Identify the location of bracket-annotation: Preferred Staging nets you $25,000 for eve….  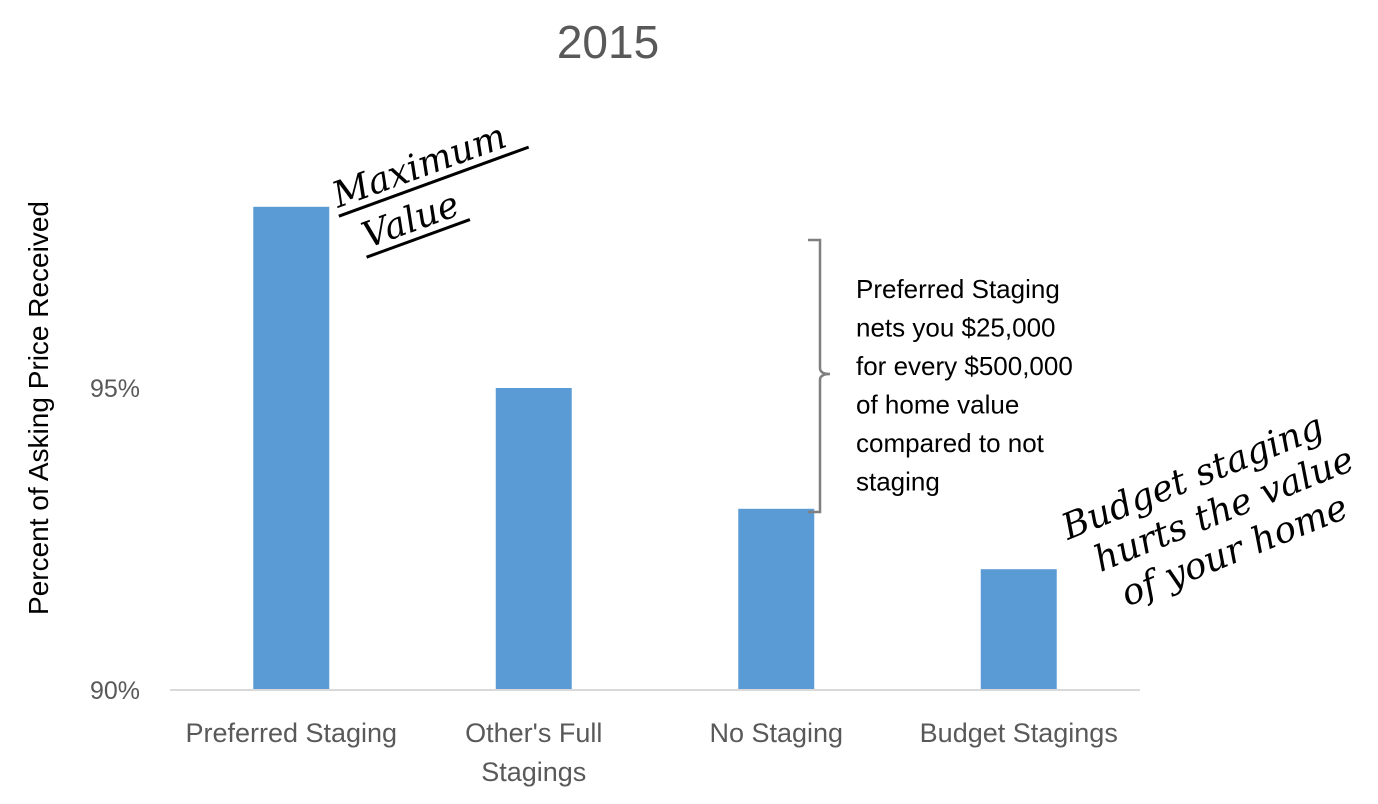
(964, 385).